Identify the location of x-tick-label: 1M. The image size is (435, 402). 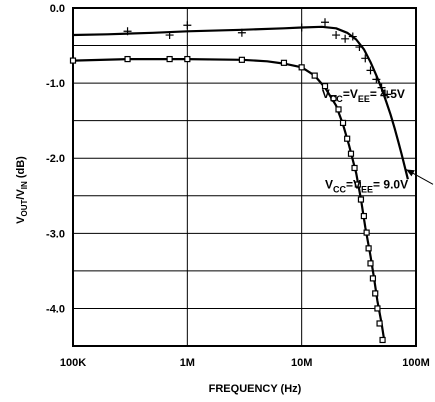
(187, 363).